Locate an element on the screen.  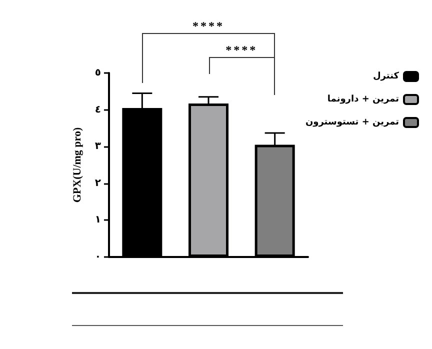
y-tick-label: ٠ is located at coordinates (97, 257).